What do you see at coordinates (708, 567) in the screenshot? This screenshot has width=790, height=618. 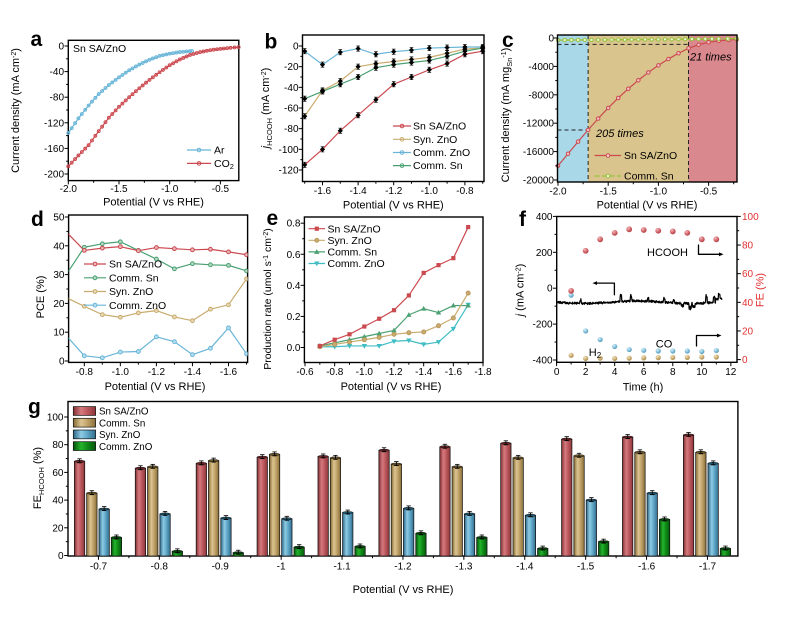 I see `svg-text: -1.7` at bounding box center [708, 567].